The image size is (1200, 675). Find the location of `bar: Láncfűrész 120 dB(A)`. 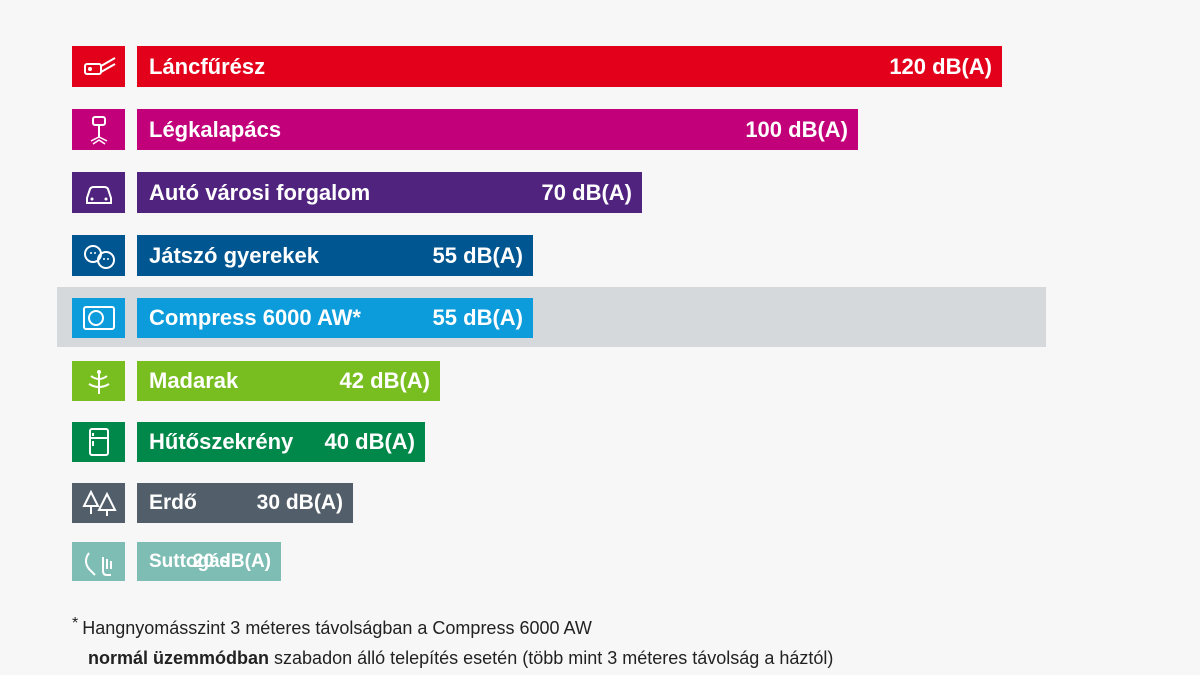

bar: Láncfűrész 120 dB(A) is located at coordinates (569, 66).